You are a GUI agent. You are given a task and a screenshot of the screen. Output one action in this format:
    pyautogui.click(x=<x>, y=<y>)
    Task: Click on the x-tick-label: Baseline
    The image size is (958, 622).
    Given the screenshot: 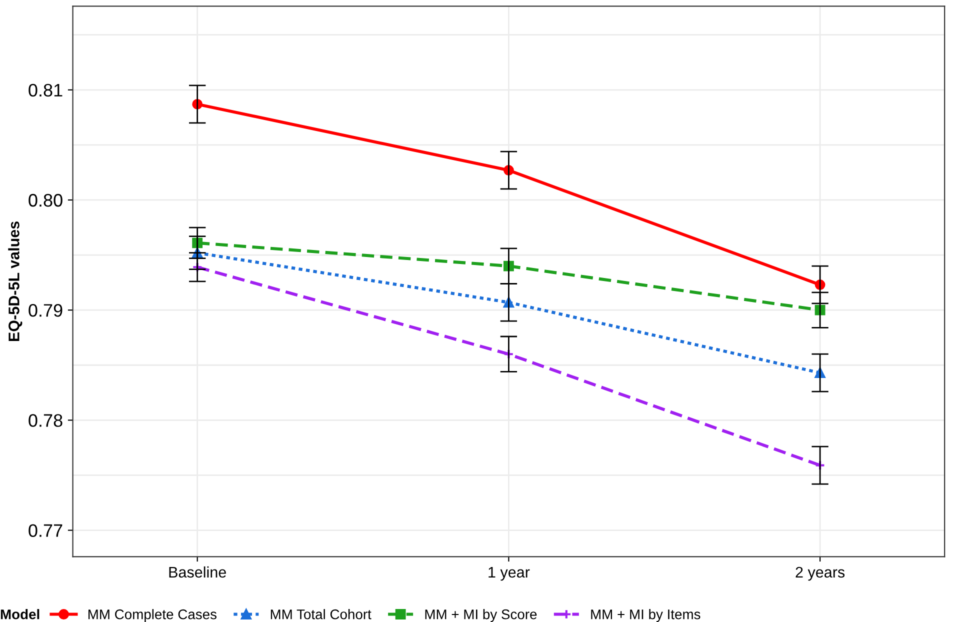 What is the action you would take?
    pyautogui.click(x=197, y=572)
    